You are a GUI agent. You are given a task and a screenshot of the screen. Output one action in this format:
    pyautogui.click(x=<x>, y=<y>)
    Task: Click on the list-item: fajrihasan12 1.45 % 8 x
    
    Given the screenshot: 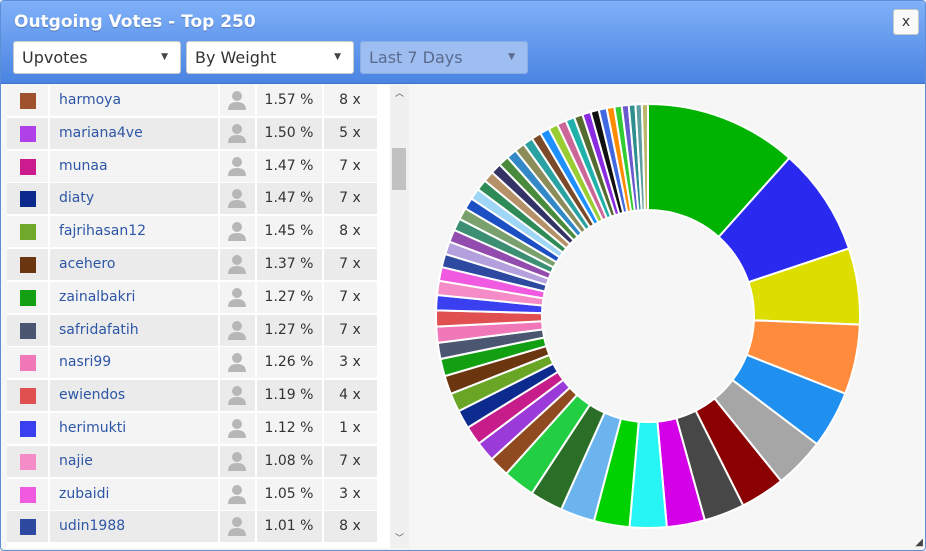 What is the action you would take?
    pyautogui.click(x=192, y=233)
    